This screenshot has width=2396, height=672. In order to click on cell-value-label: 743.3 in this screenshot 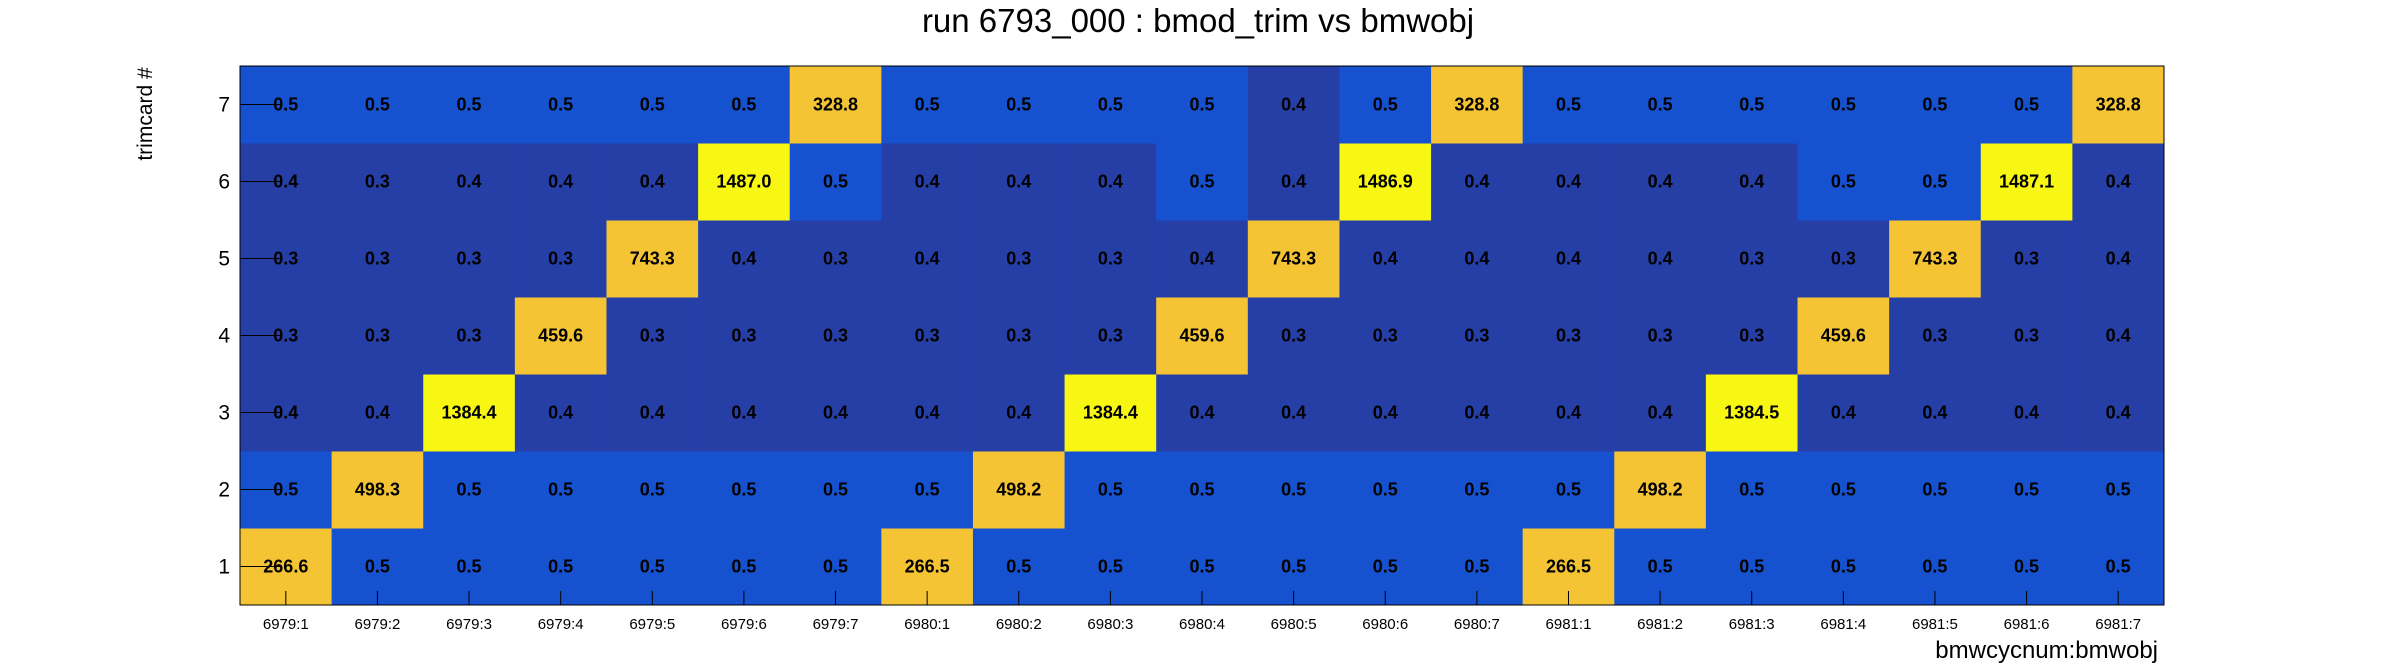, I will do `click(1293, 259)`.